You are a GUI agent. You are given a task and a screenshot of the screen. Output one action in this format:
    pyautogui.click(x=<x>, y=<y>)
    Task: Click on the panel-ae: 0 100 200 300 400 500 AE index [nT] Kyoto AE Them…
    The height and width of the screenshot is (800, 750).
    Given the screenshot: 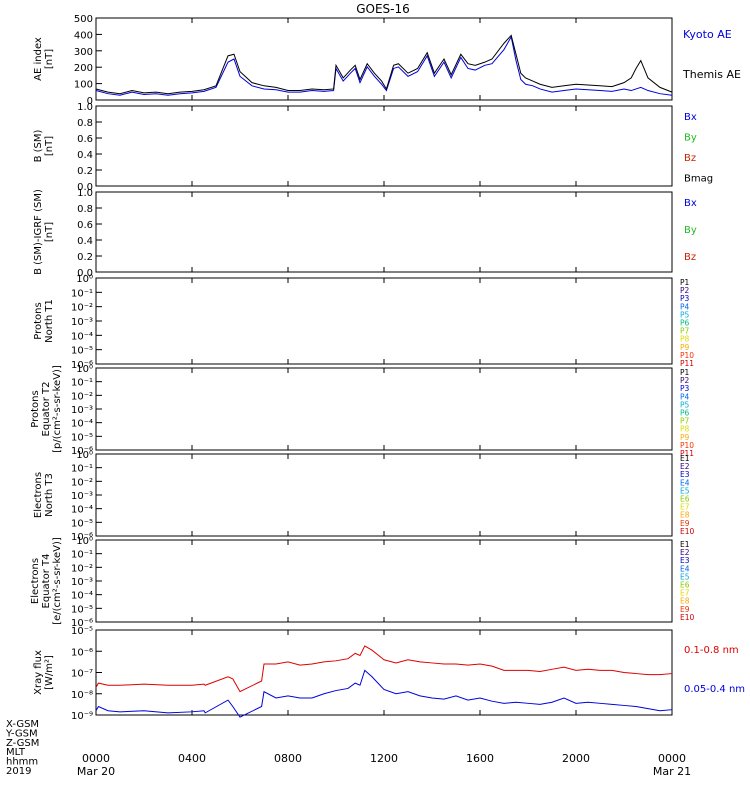 What is the action you would take?
    pyautogui.click(x=387, y=60)
    